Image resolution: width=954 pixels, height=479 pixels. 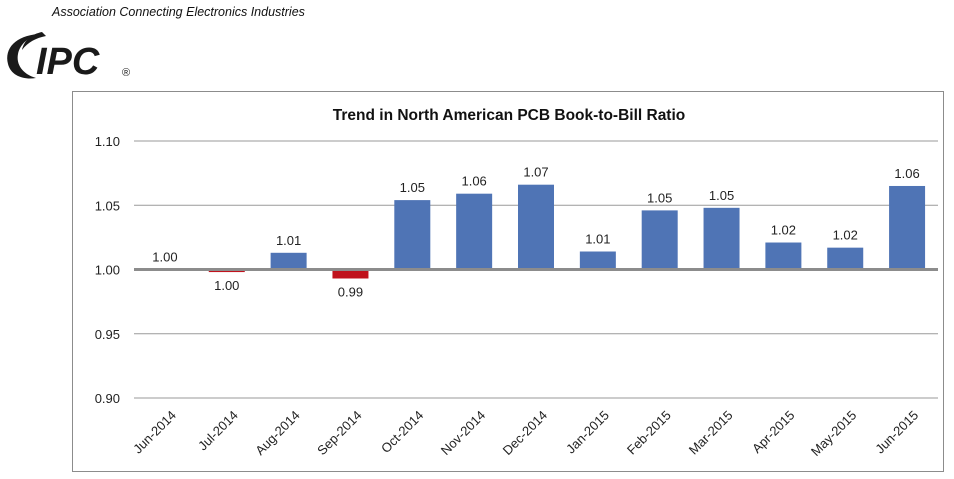 What do you see at coordinates (68, 62) in the screenshot?
I see `logo-text: IPC` at bounding box center [68, 62].